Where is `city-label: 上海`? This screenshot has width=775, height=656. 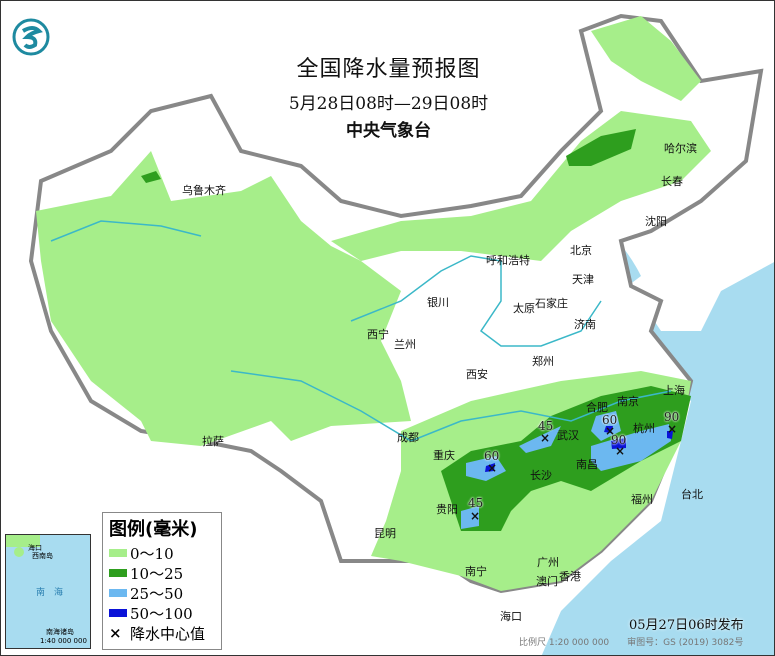
city-label: 上海 is located at coordinates (674, 390).